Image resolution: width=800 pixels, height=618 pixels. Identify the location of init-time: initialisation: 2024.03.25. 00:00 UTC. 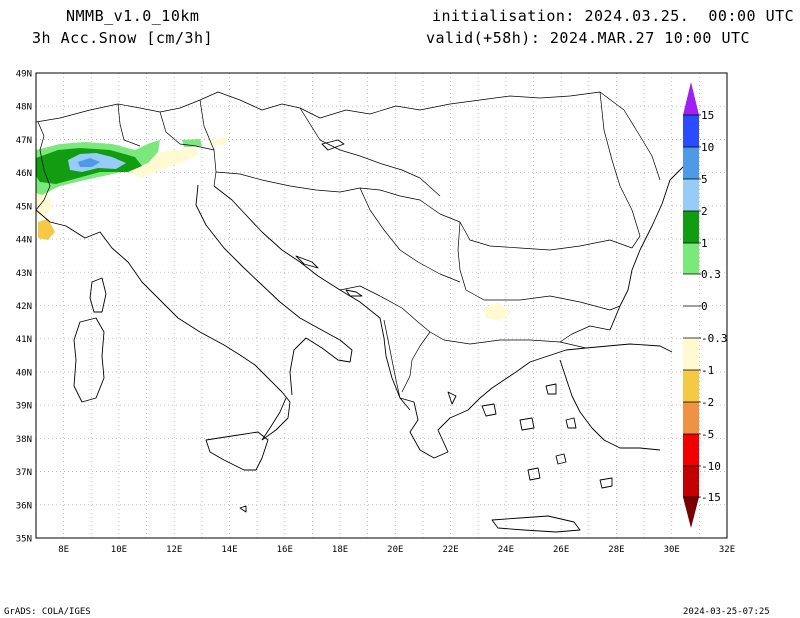
(613, 16).